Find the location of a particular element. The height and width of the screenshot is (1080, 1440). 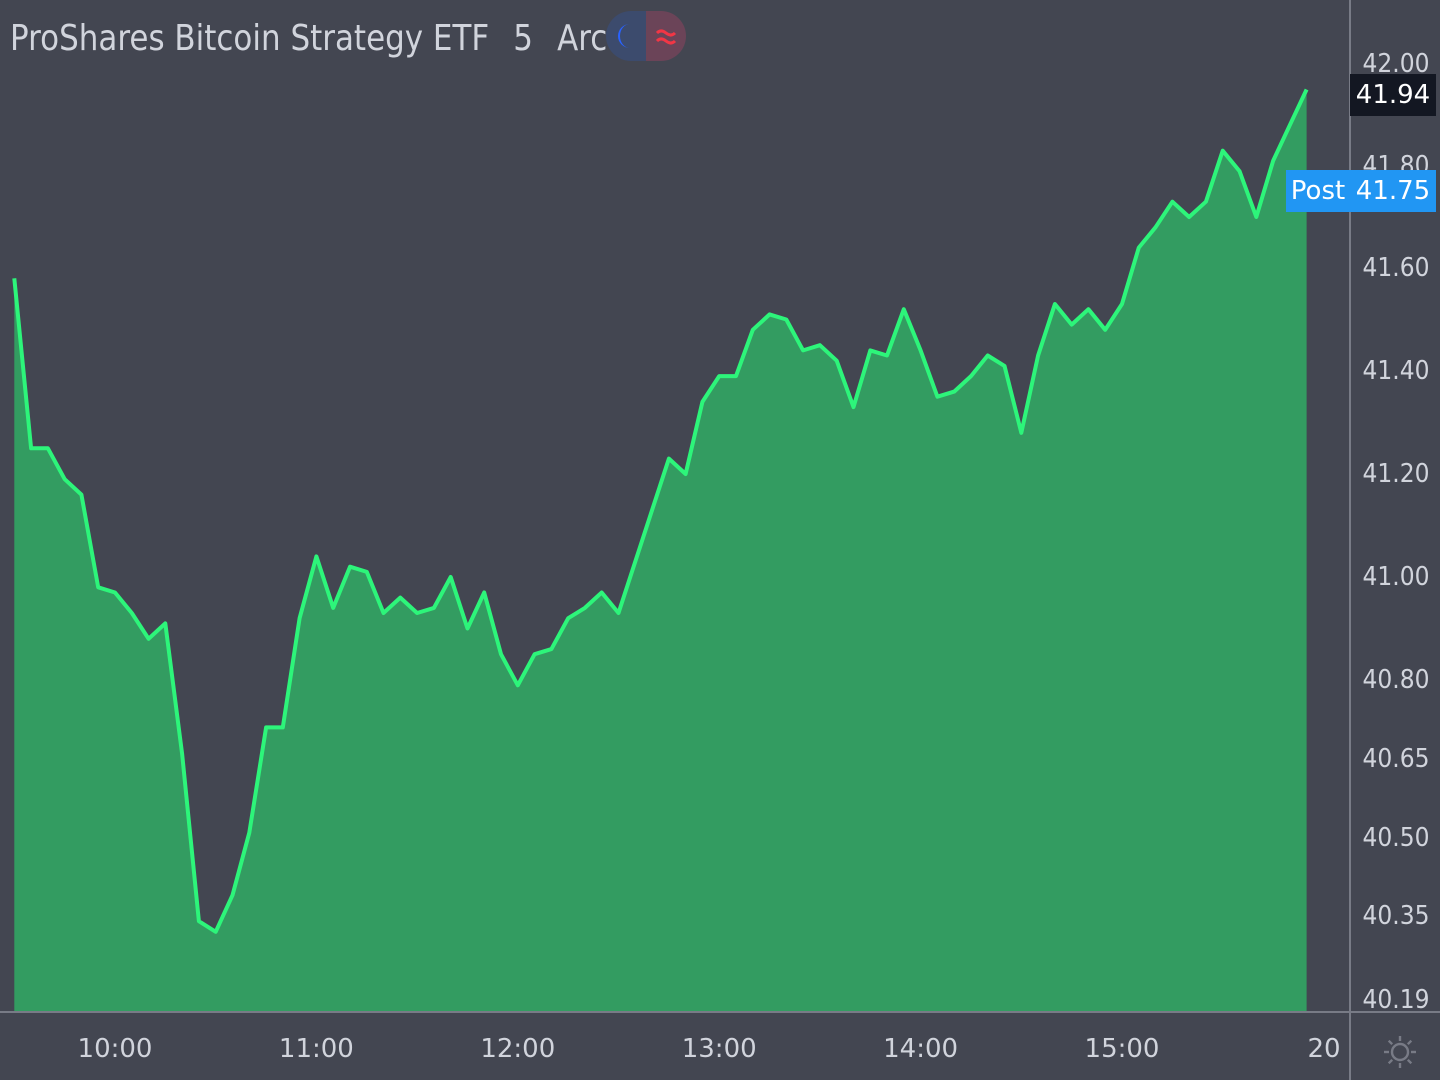

status-badges is located at coordinates (646, 36).